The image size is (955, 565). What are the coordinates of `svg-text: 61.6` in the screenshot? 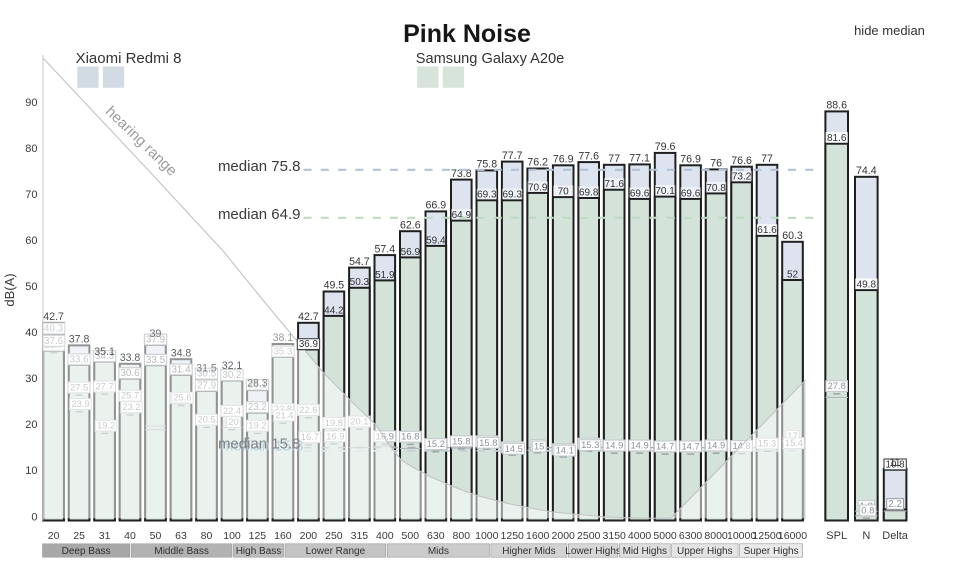 It's located at (767, 230).